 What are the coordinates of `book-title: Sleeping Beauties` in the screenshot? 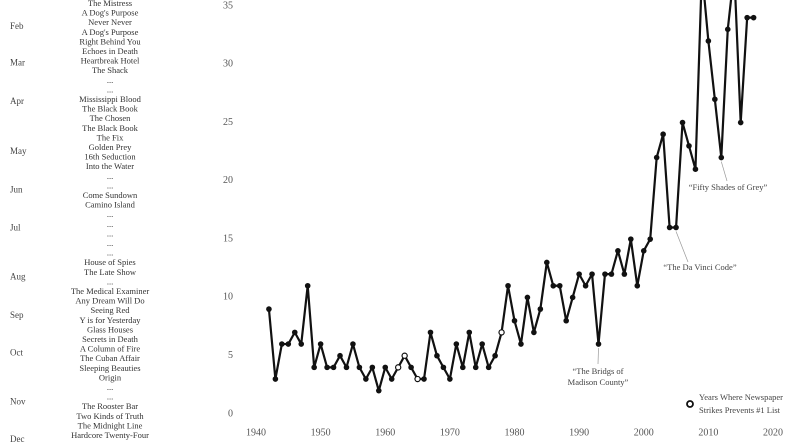 It's located at (109, 368).